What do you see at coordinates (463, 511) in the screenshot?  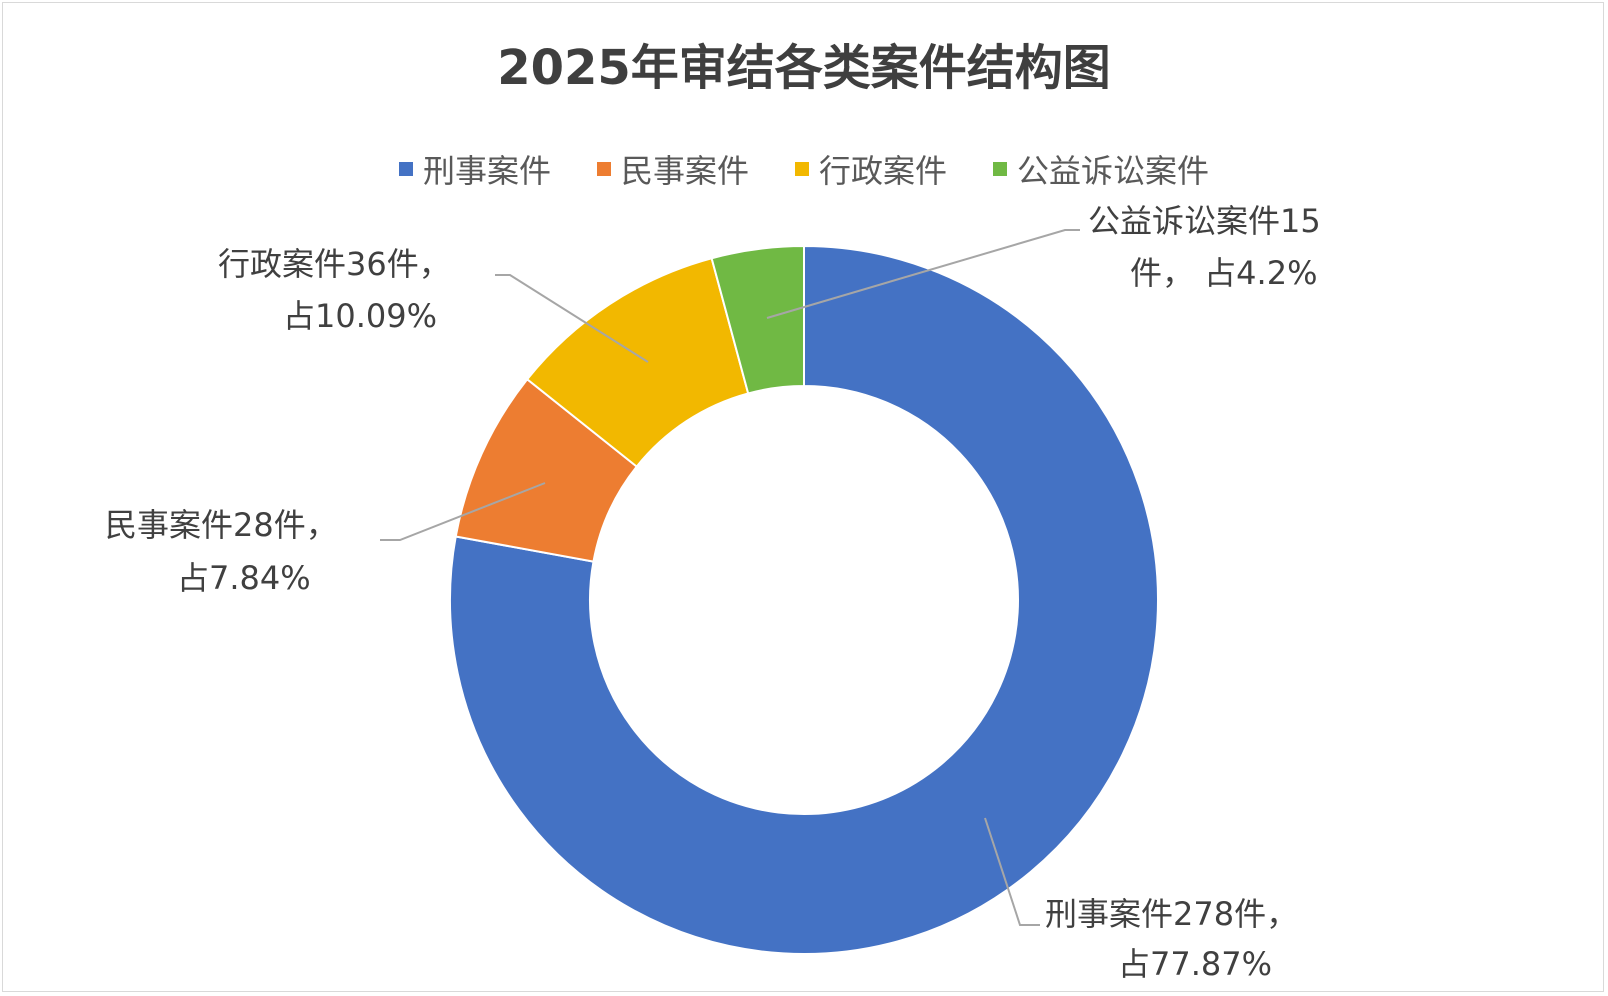 I see `leader-line-civil` at bounding box center [463, 511].